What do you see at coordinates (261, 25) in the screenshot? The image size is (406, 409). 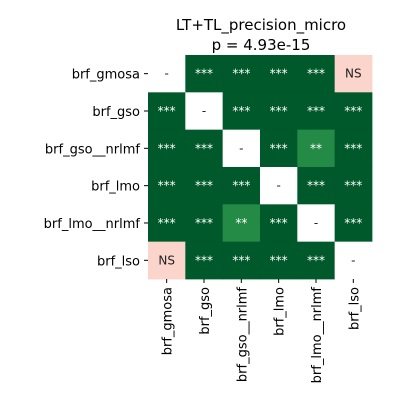 I see `chart-title: LT+TL_precision_micro` at bounding box center [261, 25].